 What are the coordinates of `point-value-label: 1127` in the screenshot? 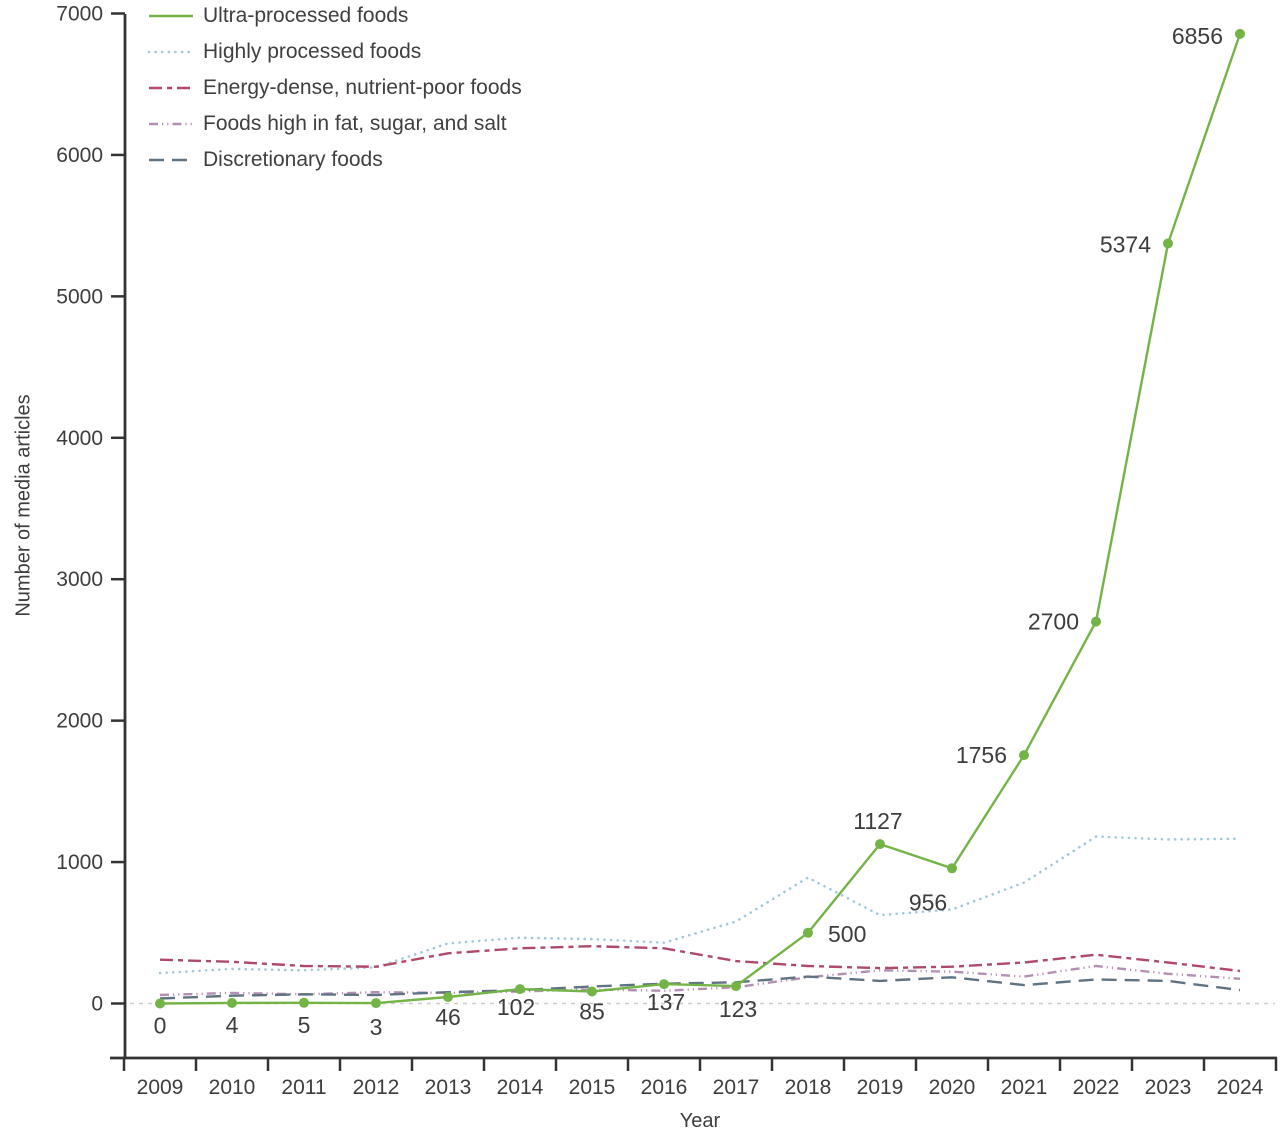 It's located at (877, 821).